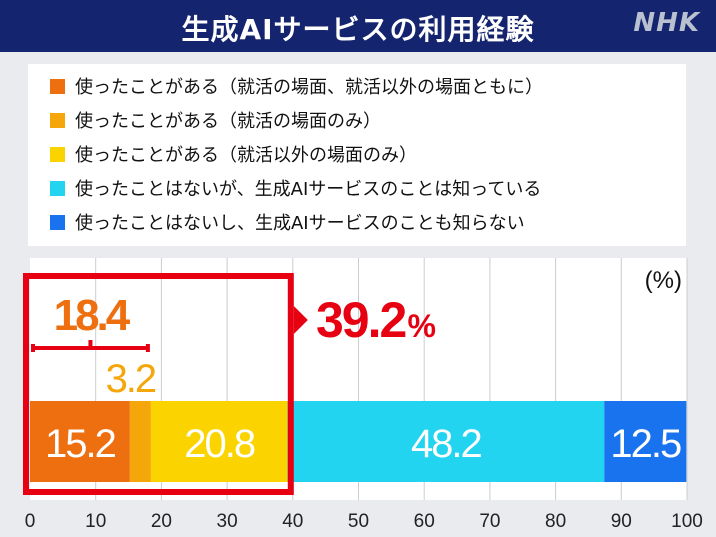  I want to click on legend-item: 使ったことはないし、生成AIサービスのことも知らない, so click(287, 222).